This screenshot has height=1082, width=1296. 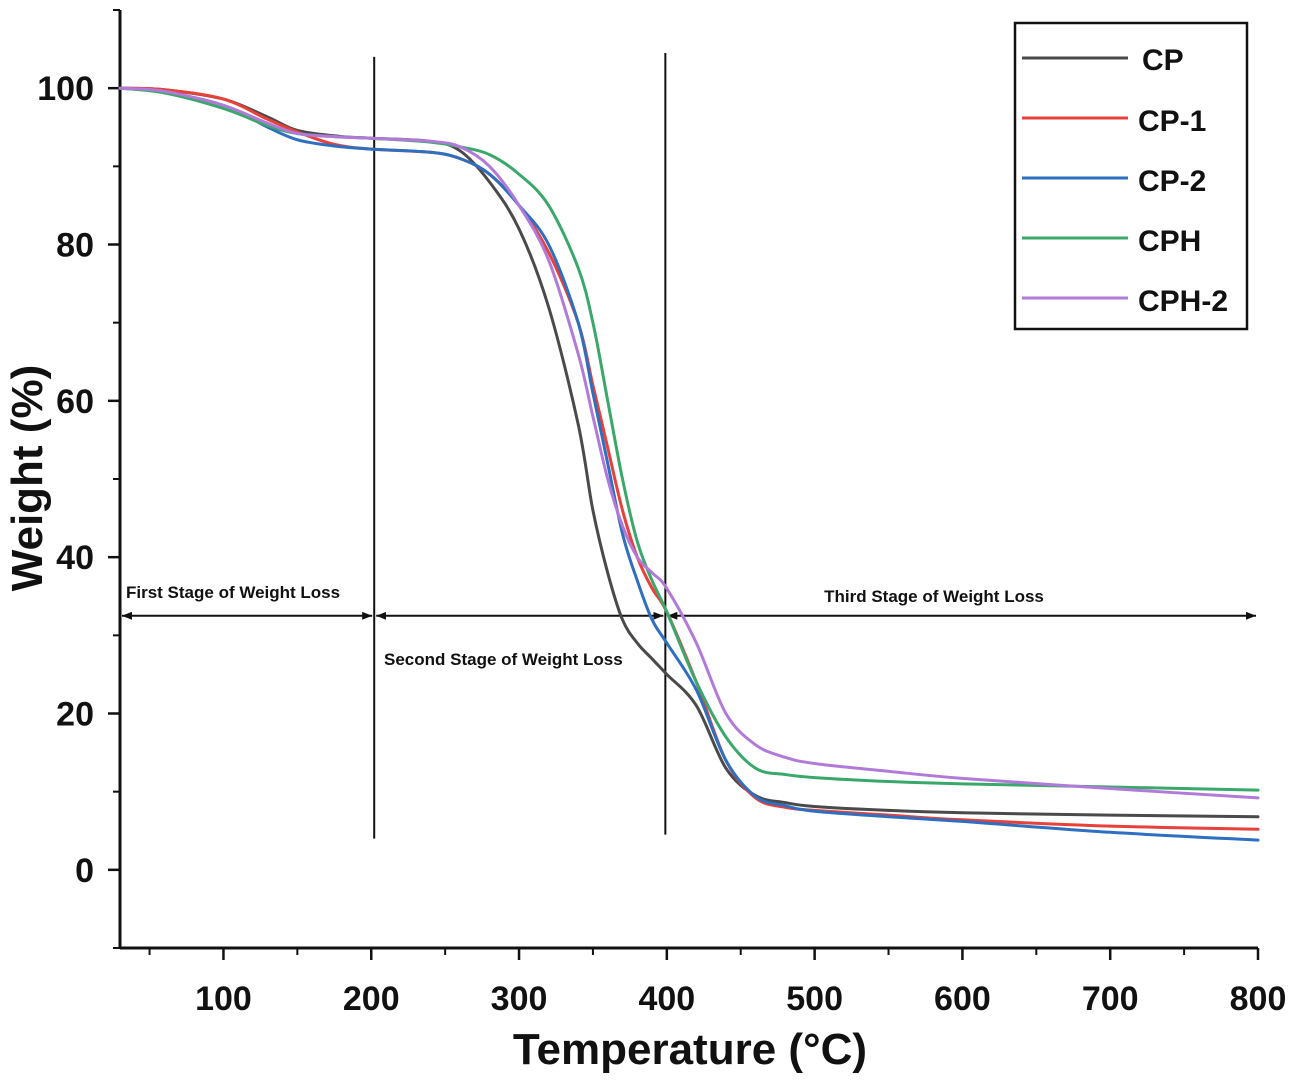 What do you see at coordinates (75, 558) in the screenshot?
I see `y-tick-label: 40` at bounding box center [75, 558].